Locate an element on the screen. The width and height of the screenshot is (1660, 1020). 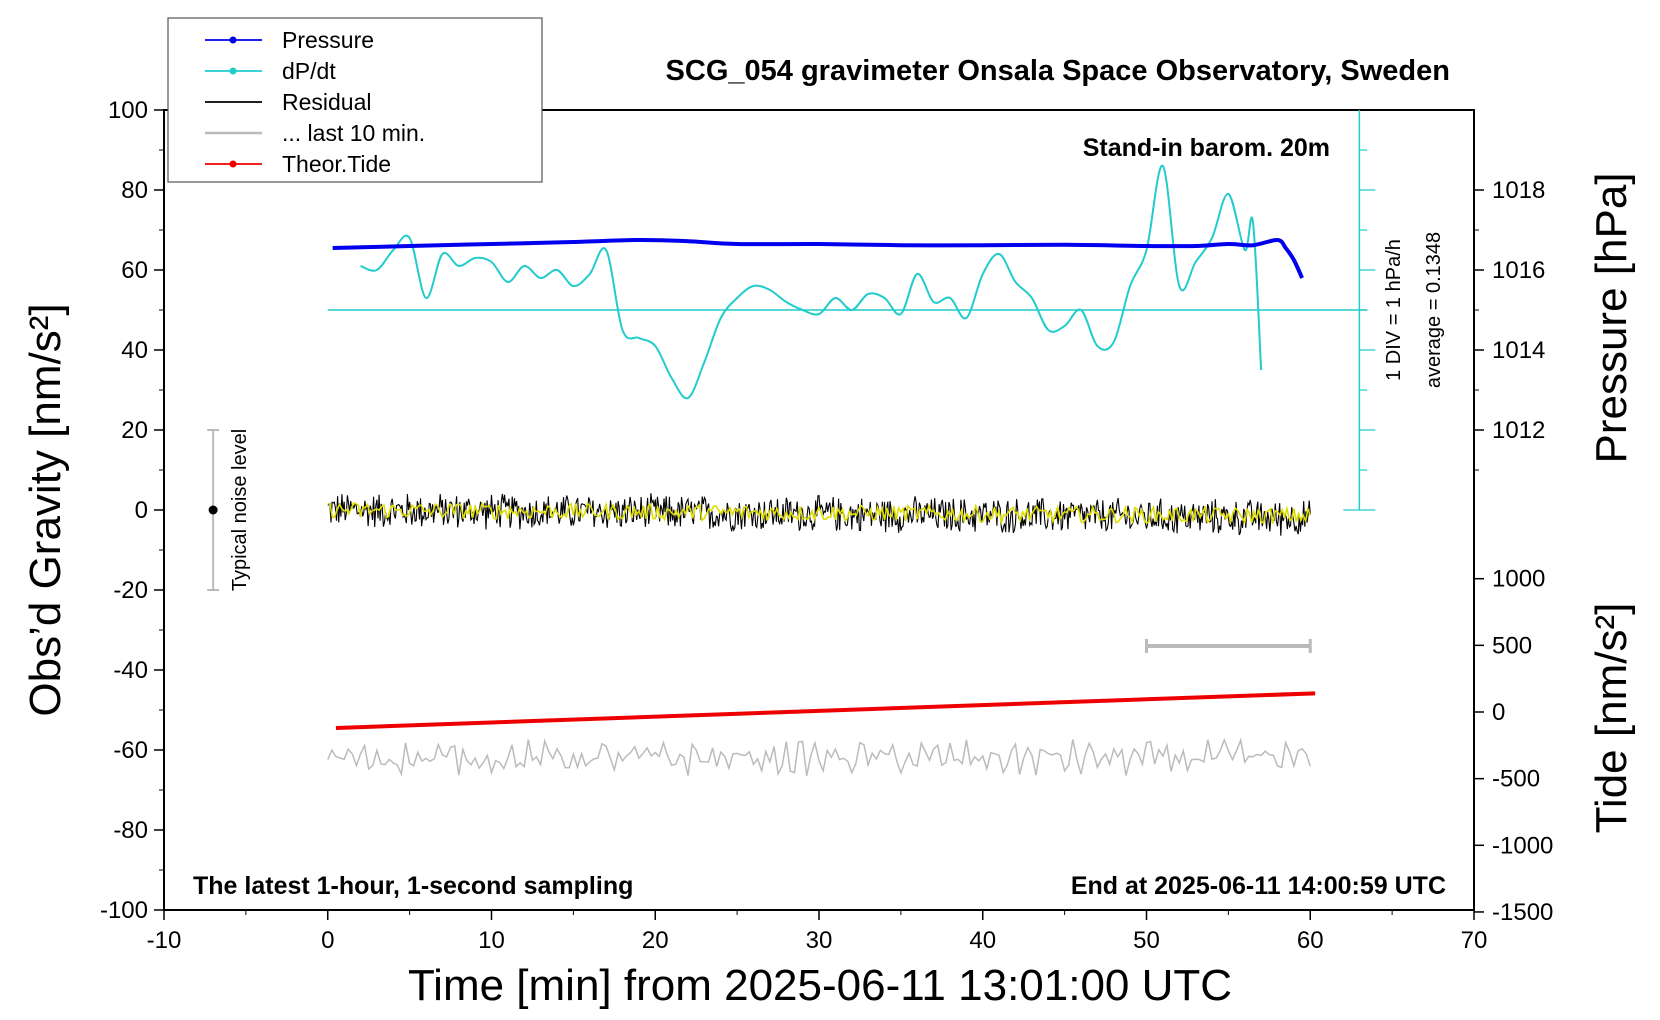
noise-note: Typical noise level is located at coordinates (240, 510).